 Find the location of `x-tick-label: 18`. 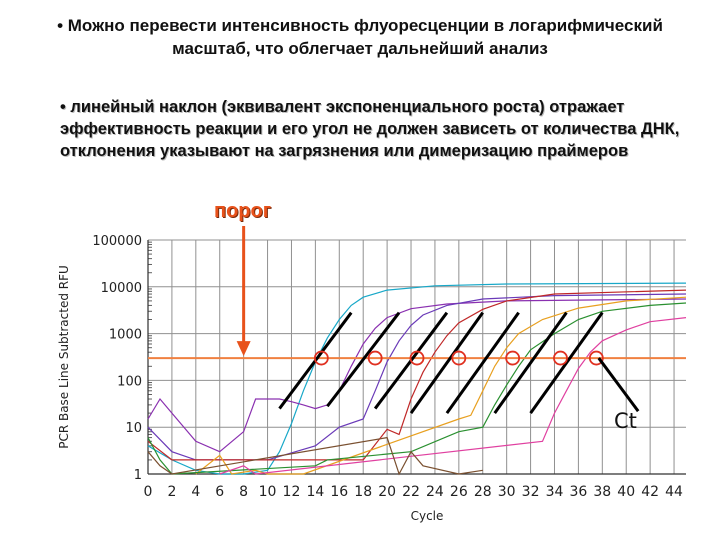

x-tick-label: 18 is located at coordinates (363, 492).